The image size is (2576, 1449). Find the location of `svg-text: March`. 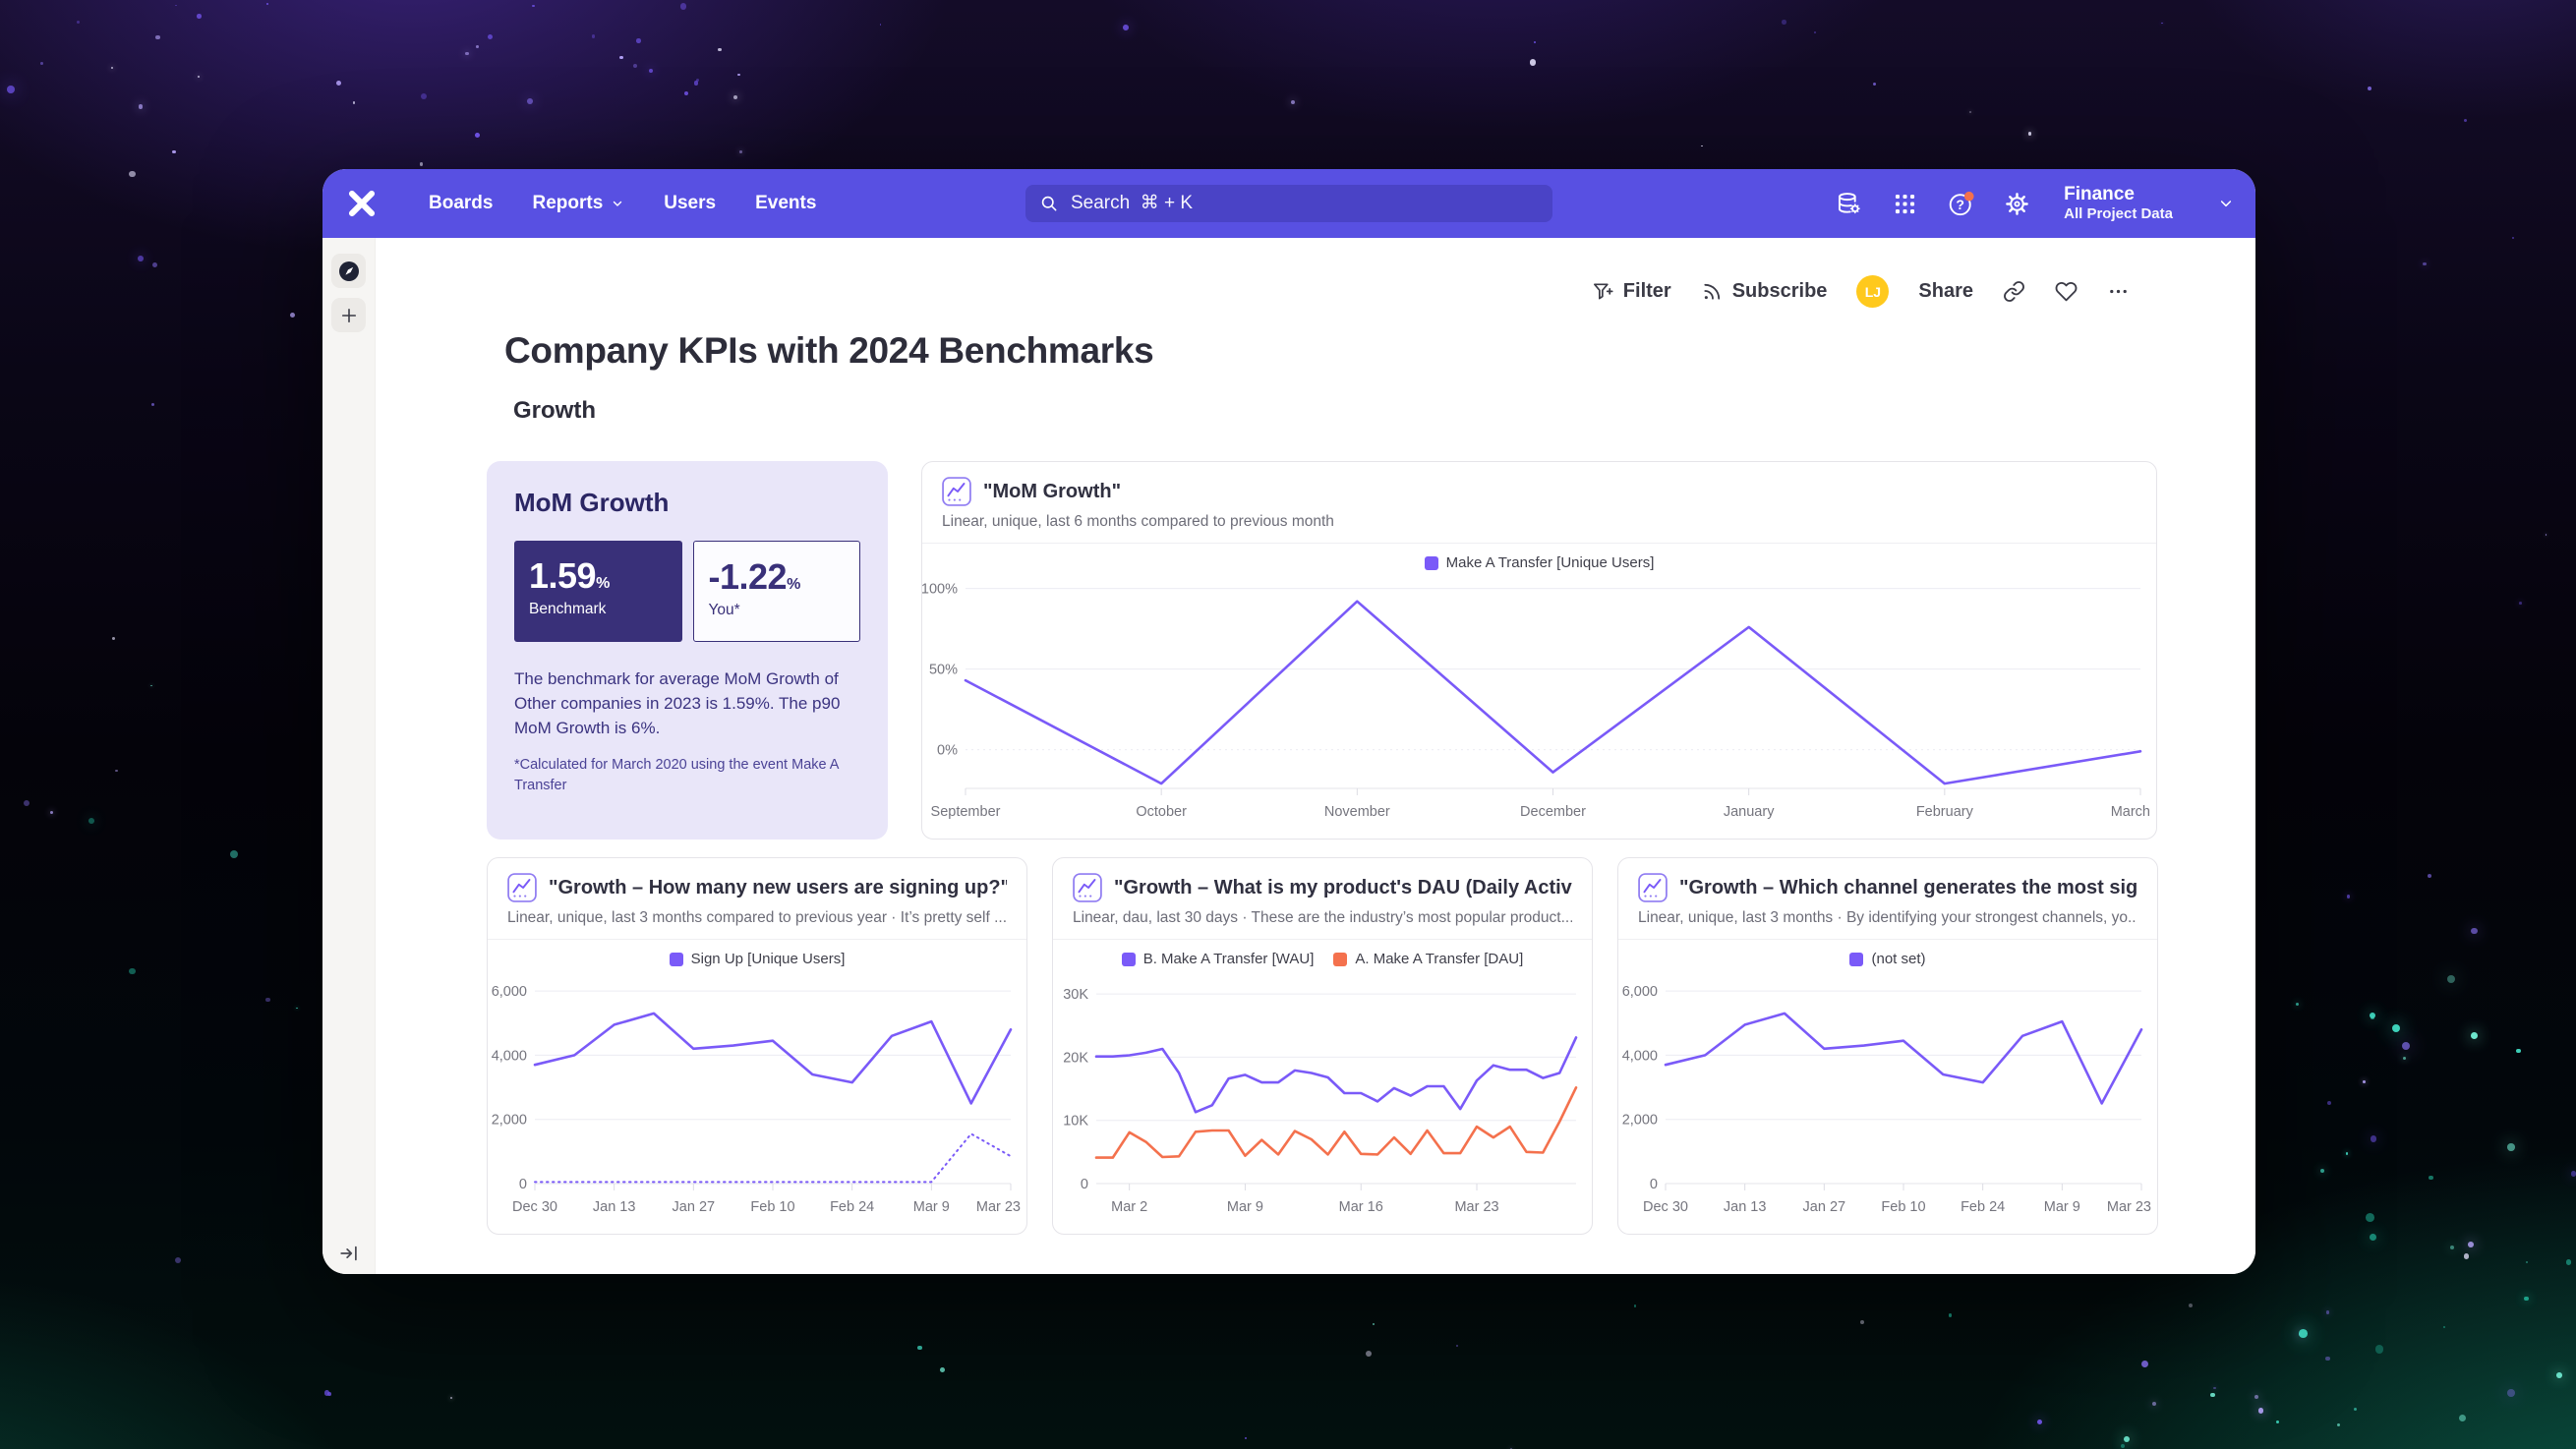

svg-text: March is located at coordinates (2130, 812).